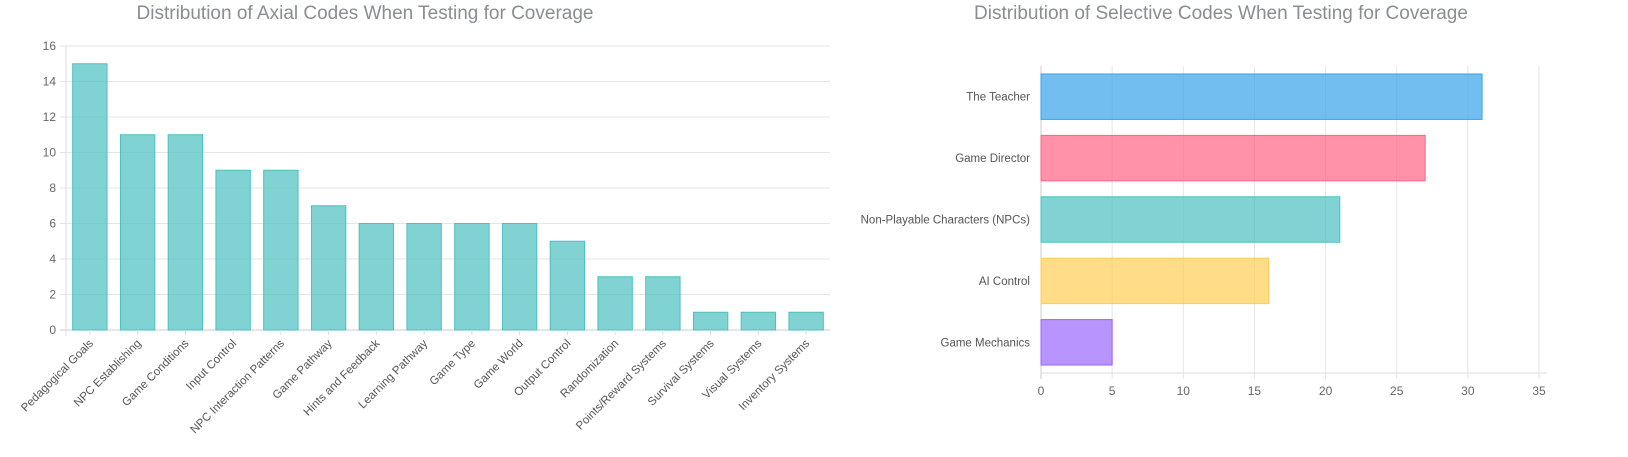  What do you see at coordinates (1155, 281) in the screenshot?
I see `bar-ai-control` at bounding box center [1155, 281].